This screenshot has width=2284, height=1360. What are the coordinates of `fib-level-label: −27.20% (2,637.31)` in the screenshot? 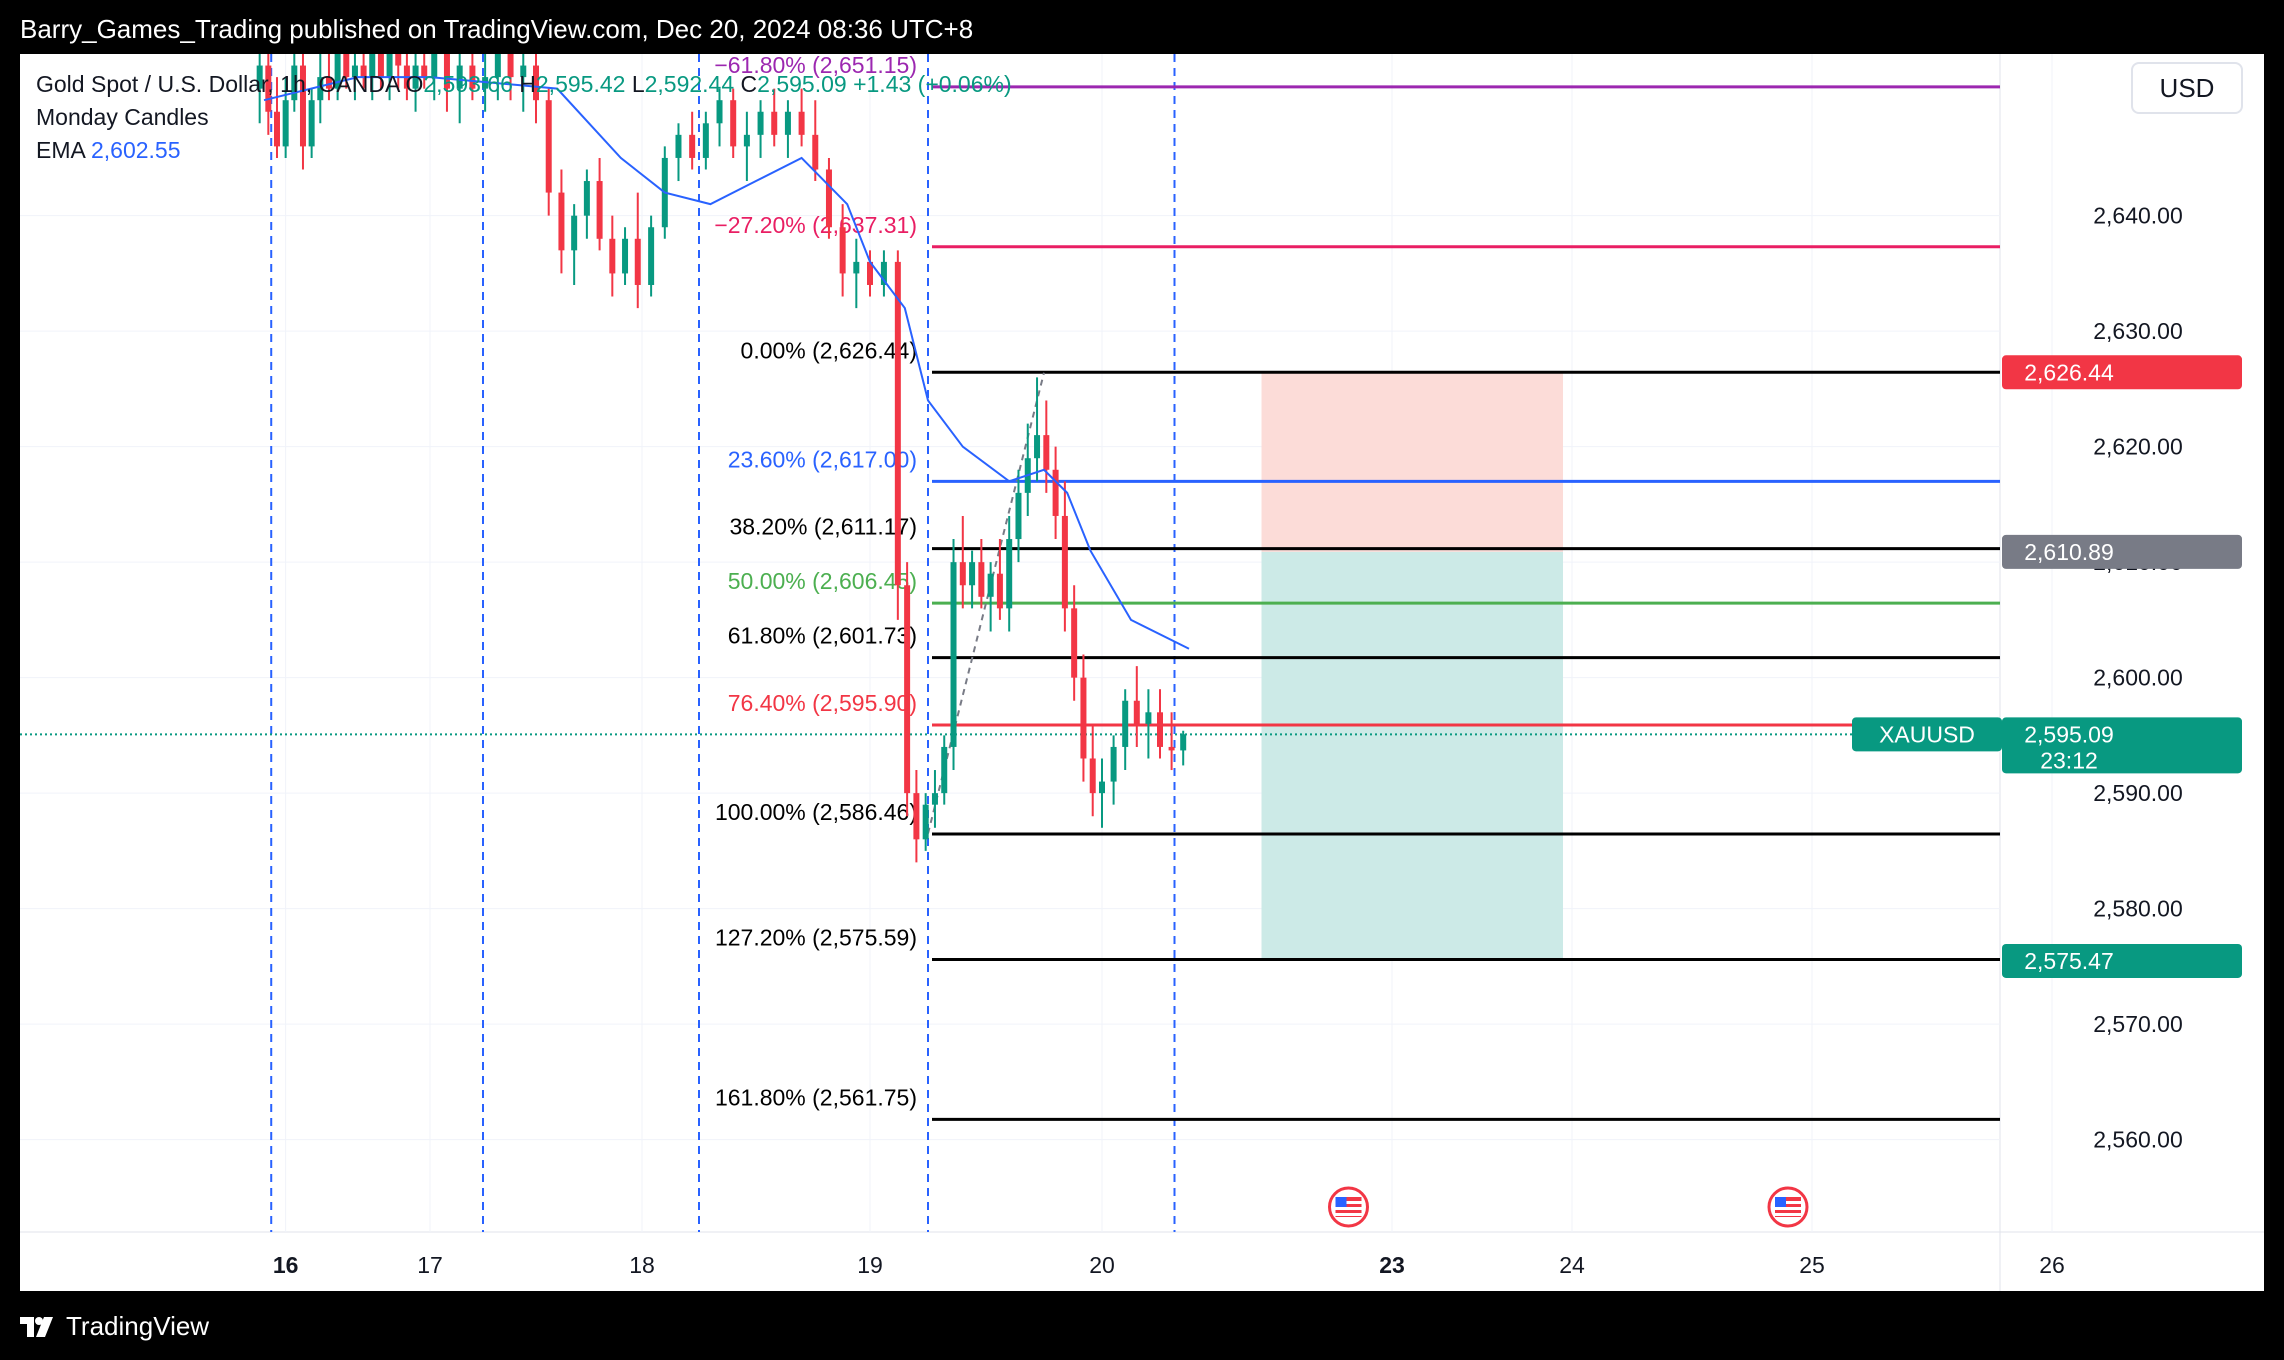 It's located at (815, 225).